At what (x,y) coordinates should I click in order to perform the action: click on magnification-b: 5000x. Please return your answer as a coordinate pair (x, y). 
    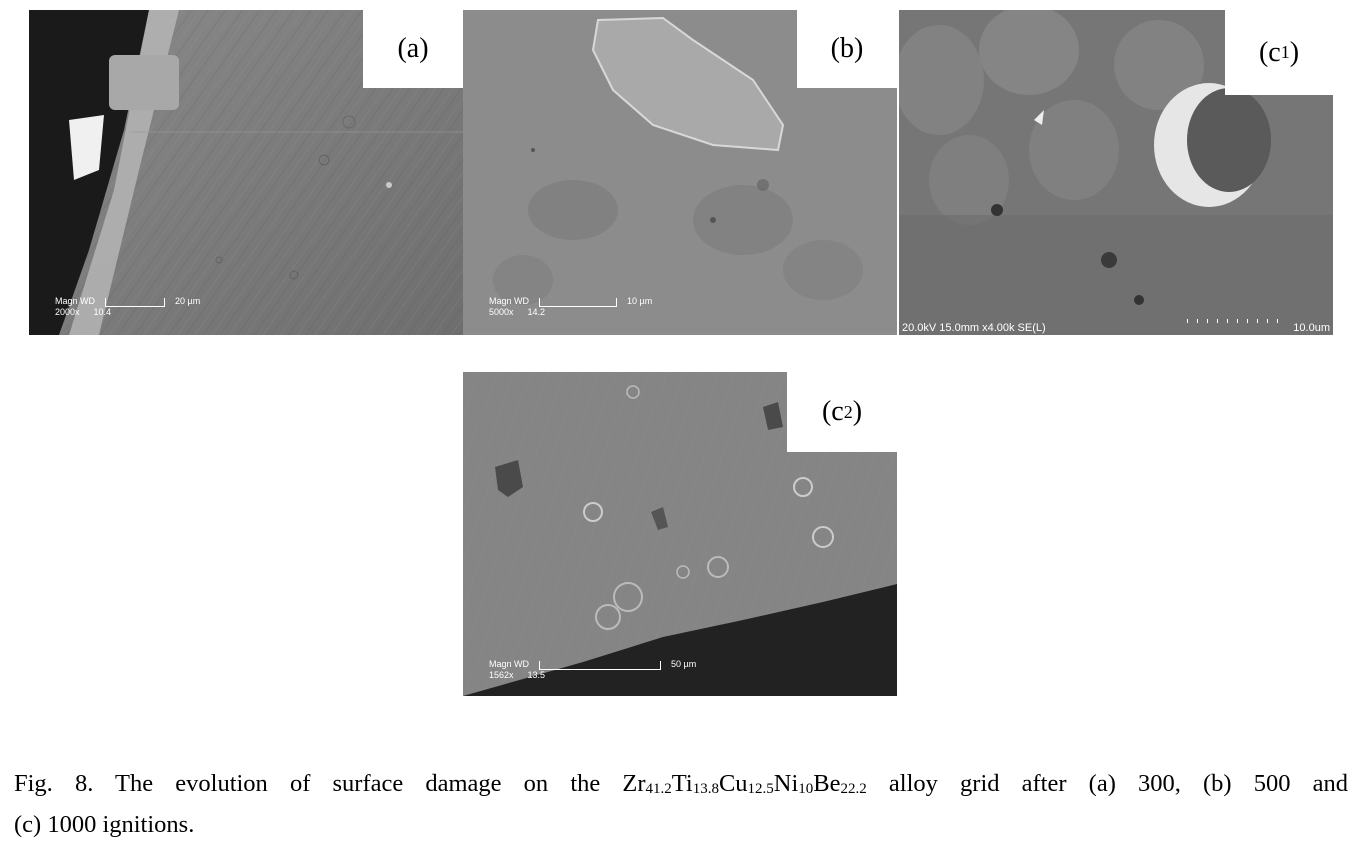
    Looking at the image, I should click on (501, 312).